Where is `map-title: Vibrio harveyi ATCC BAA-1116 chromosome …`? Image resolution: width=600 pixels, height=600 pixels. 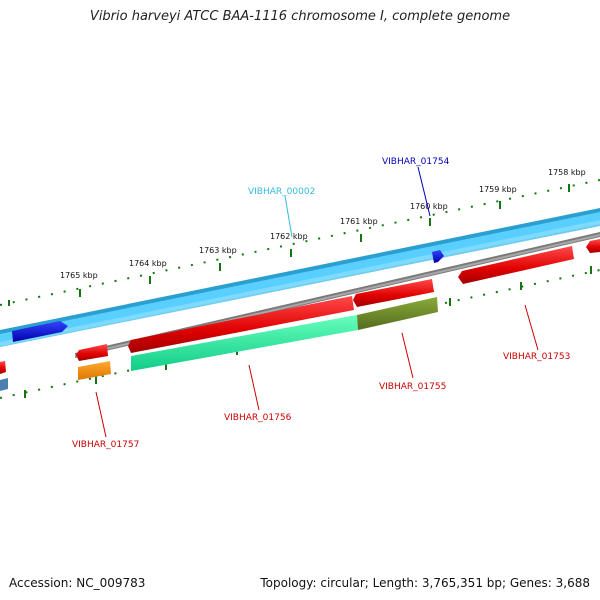
map-title: Vibrio harveyi ATCC BAA-1116 chromosome … is located at coordinates (300, 16).